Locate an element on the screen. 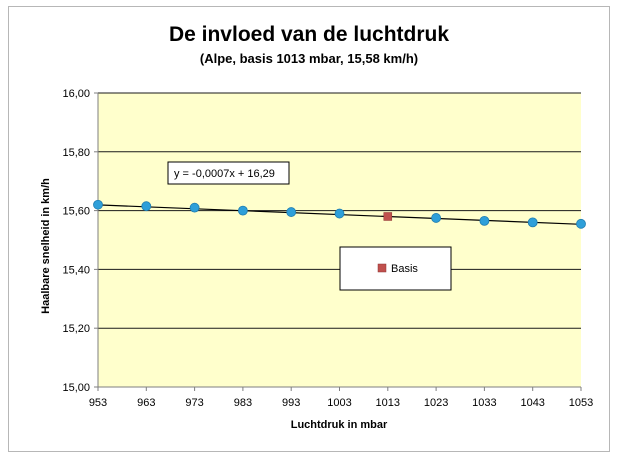 This screenshot has width=621, height=462. x-tick-label: 953 is located at coordinates (98, 403).